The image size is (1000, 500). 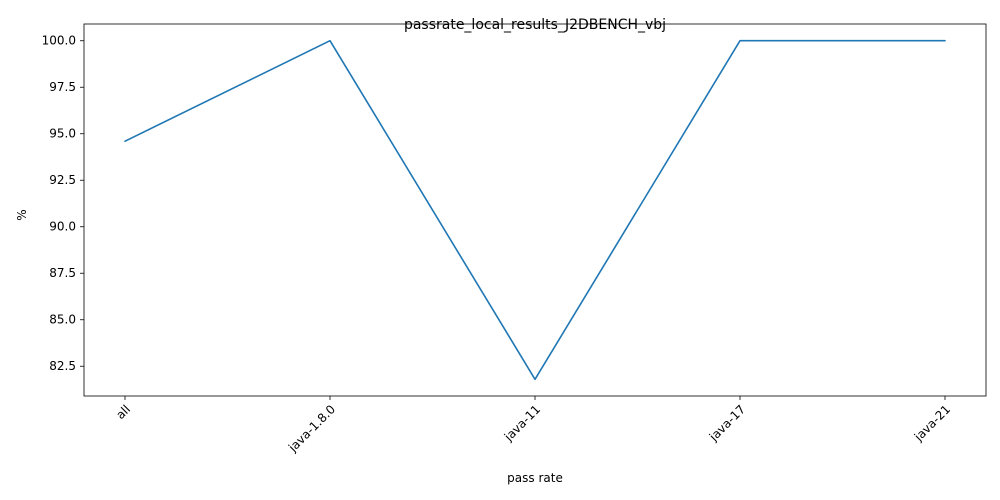 What do you see at coordinates (62, 180) in the screenshot?
I see `y-tick-label: 92.5` at bounding box center [62, 180].